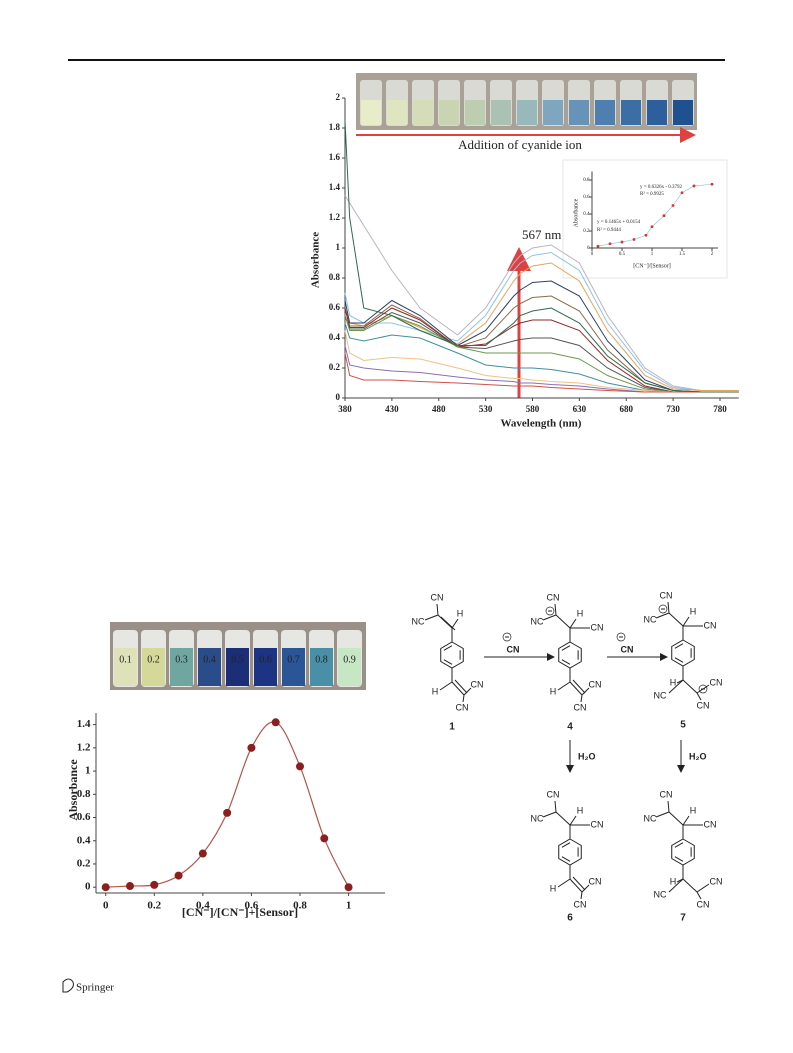 The image size is (793, 1053). What do you see at coordinates (513, 649) in the screenshot?
I see `reagent: CN` at bounding box center [513, 649].